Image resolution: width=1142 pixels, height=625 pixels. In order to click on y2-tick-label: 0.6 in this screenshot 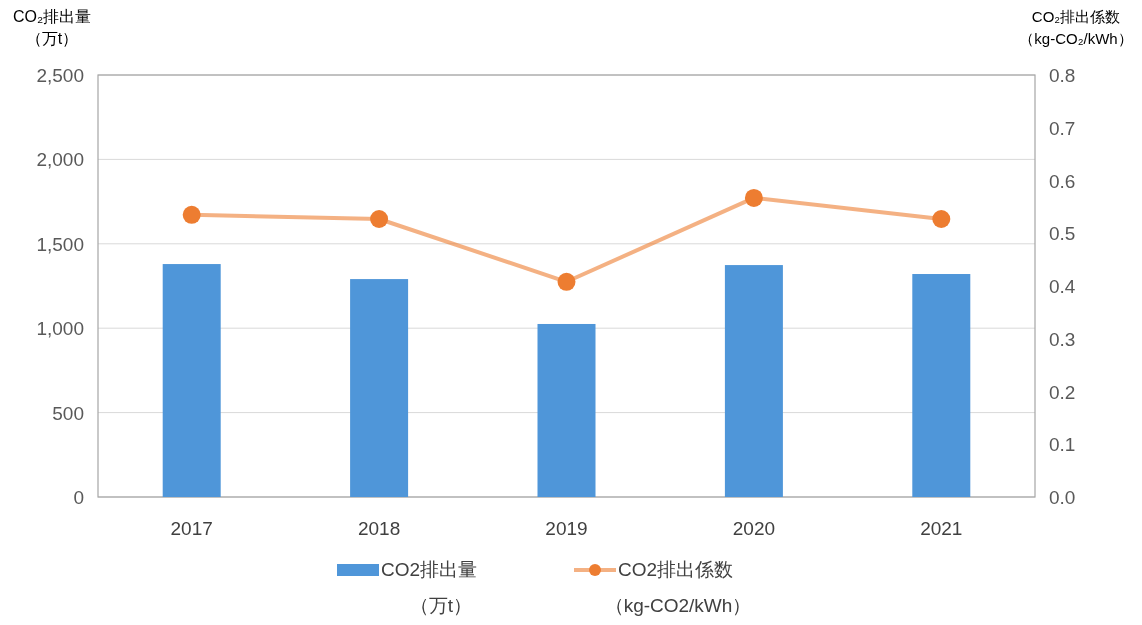, I will do `click(1062, 181)`.